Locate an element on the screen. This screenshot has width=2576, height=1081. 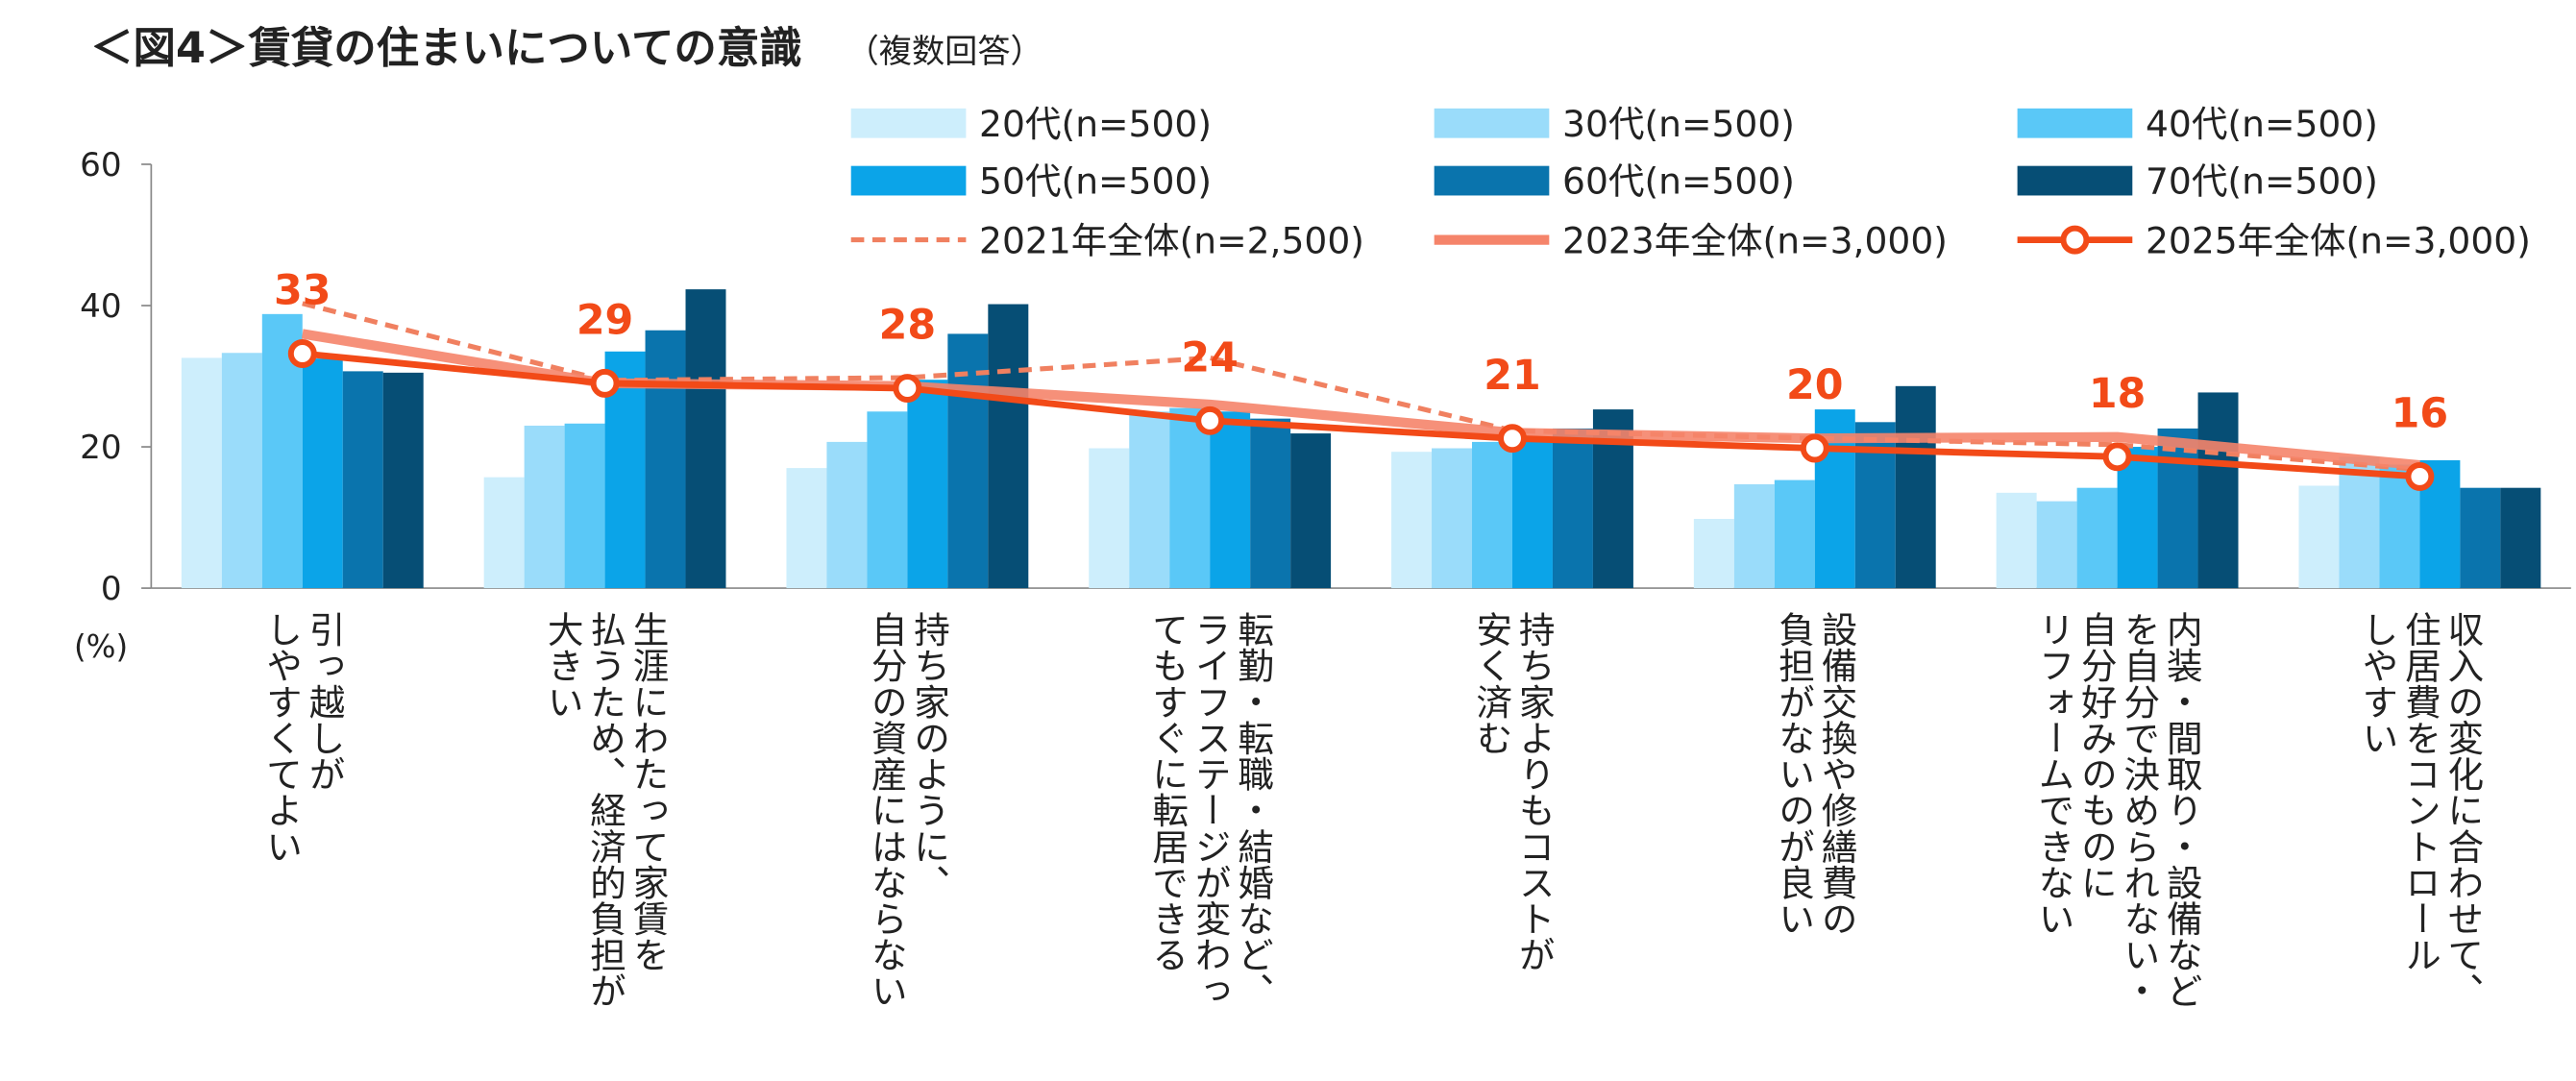
y-unit: (%) is located at coordinates (101, 646).